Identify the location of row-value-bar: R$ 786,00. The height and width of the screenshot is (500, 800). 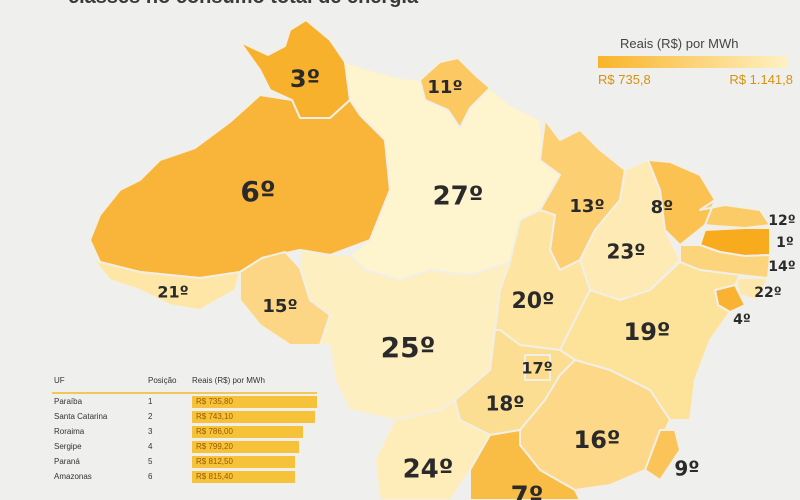
(247, 431).